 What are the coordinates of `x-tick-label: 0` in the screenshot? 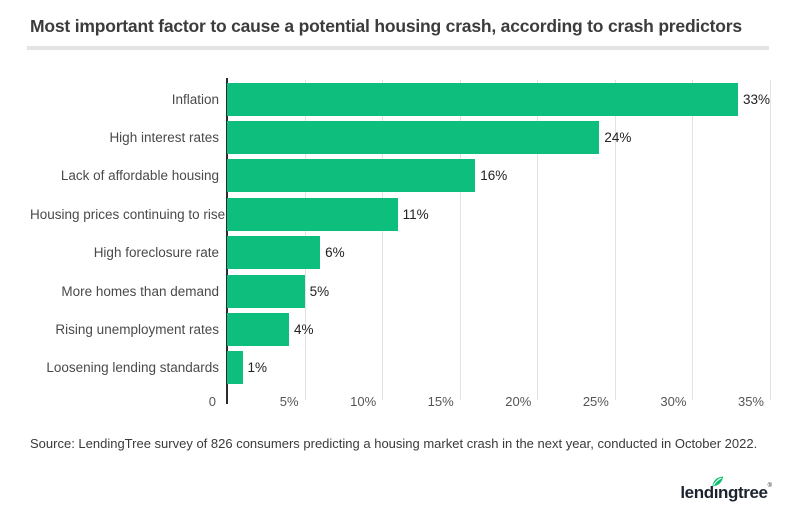 It's located at (212, 401).